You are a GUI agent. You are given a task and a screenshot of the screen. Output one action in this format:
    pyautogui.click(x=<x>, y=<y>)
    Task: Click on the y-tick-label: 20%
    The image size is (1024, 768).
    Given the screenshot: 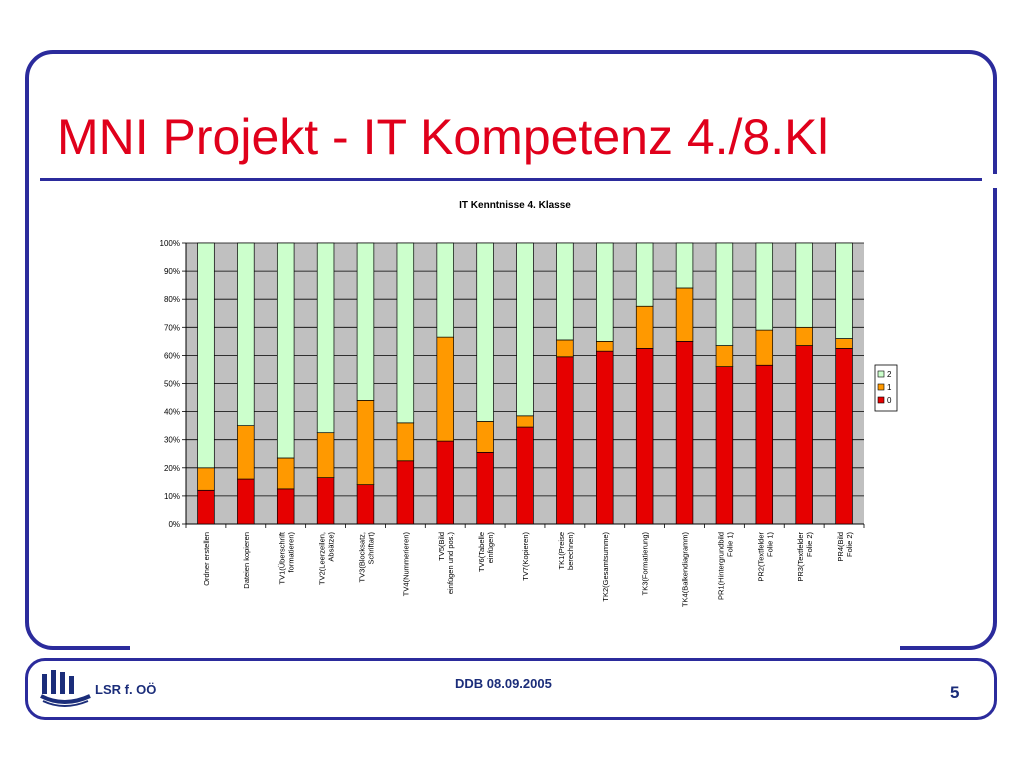 What is the action you would take?
    pyautogui.click(x=172, y=468)
    